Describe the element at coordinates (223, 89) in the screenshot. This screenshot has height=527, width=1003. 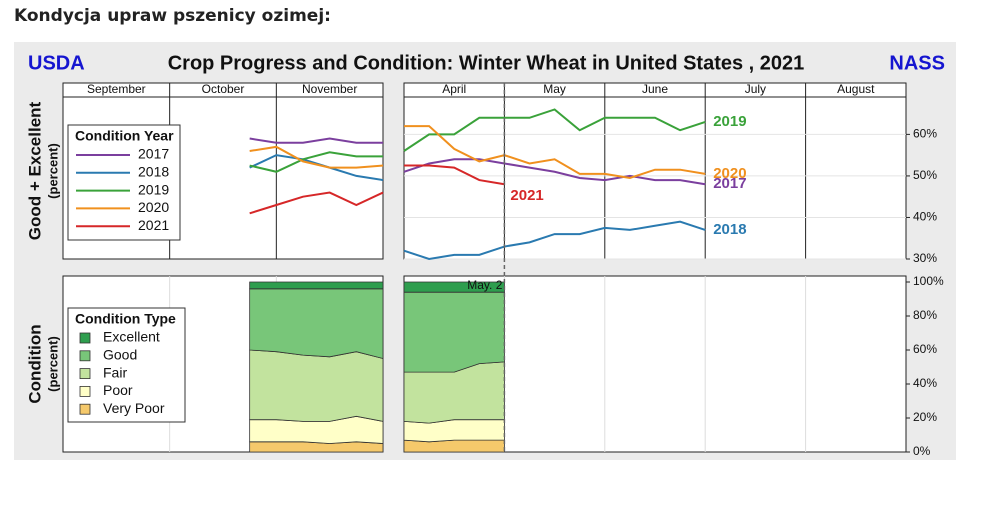
I see `month-label: October` at that location.